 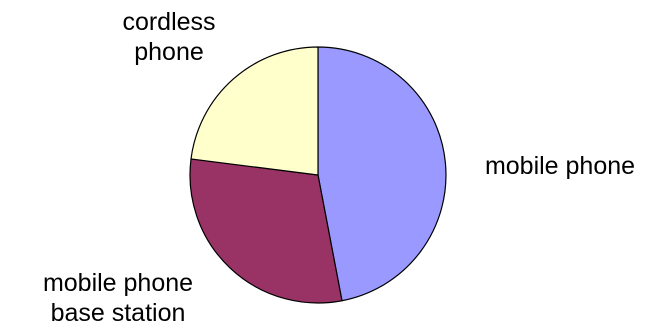 I want to click on slice-label-0: mobile phone, so click(x=560, y=166).